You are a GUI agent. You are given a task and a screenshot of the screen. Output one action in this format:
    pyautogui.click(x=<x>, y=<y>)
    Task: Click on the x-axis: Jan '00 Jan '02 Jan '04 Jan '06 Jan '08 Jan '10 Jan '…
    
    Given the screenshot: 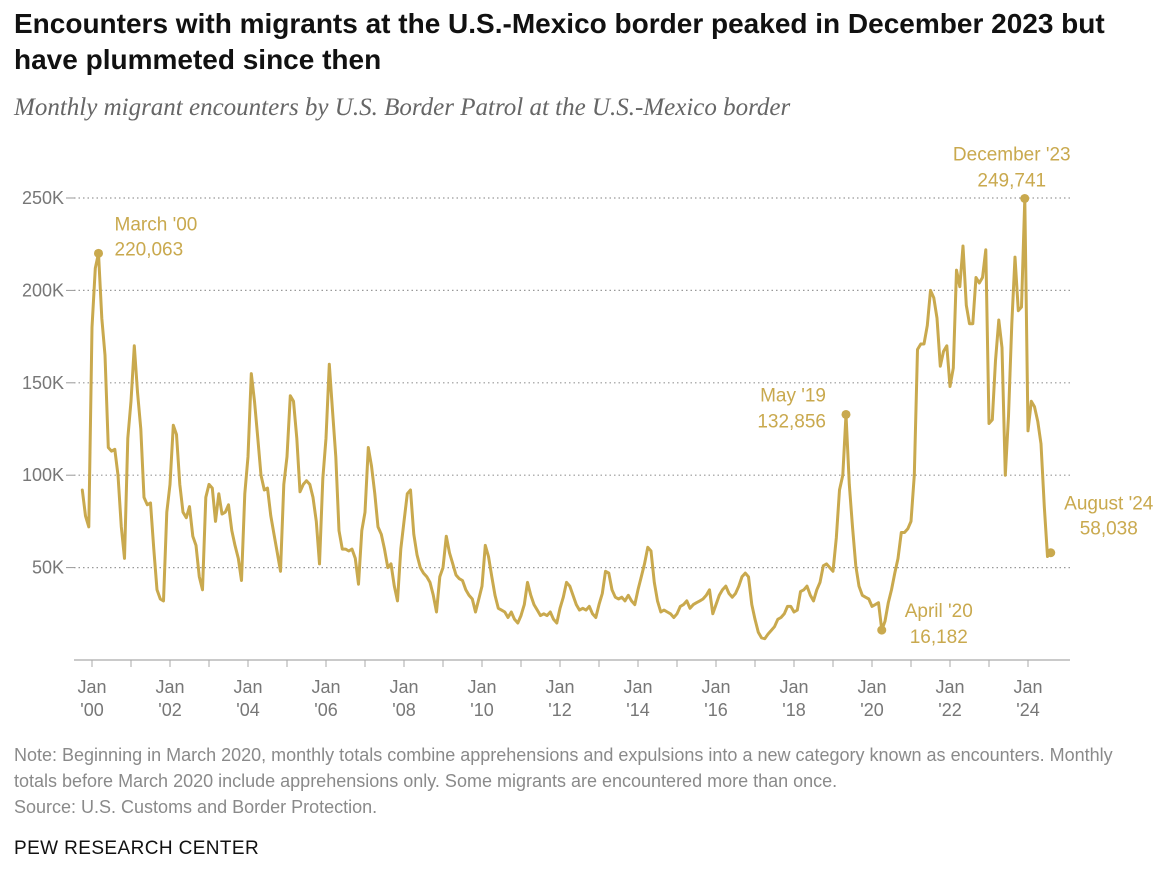 What is the action you would take?
    pyautogui.click(x=572, y=689)
    